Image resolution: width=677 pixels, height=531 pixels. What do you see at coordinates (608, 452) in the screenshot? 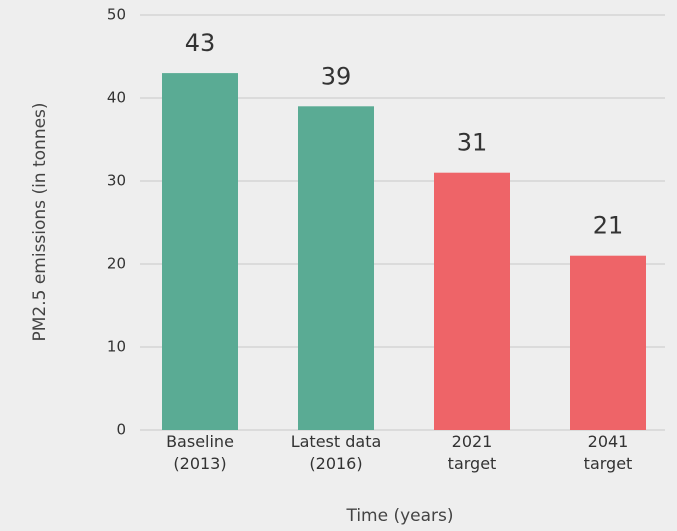
I see `x-tick-label: 2041 target` at bounding box center [608, 452].